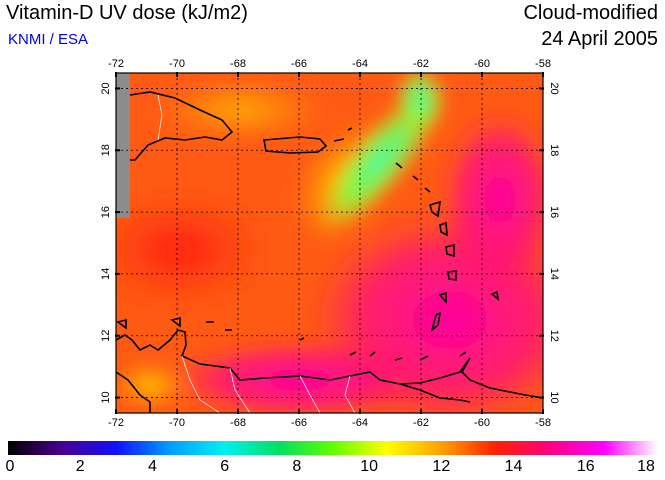  I want to click on colorbar-tick-label: 14, so click(513, 466).